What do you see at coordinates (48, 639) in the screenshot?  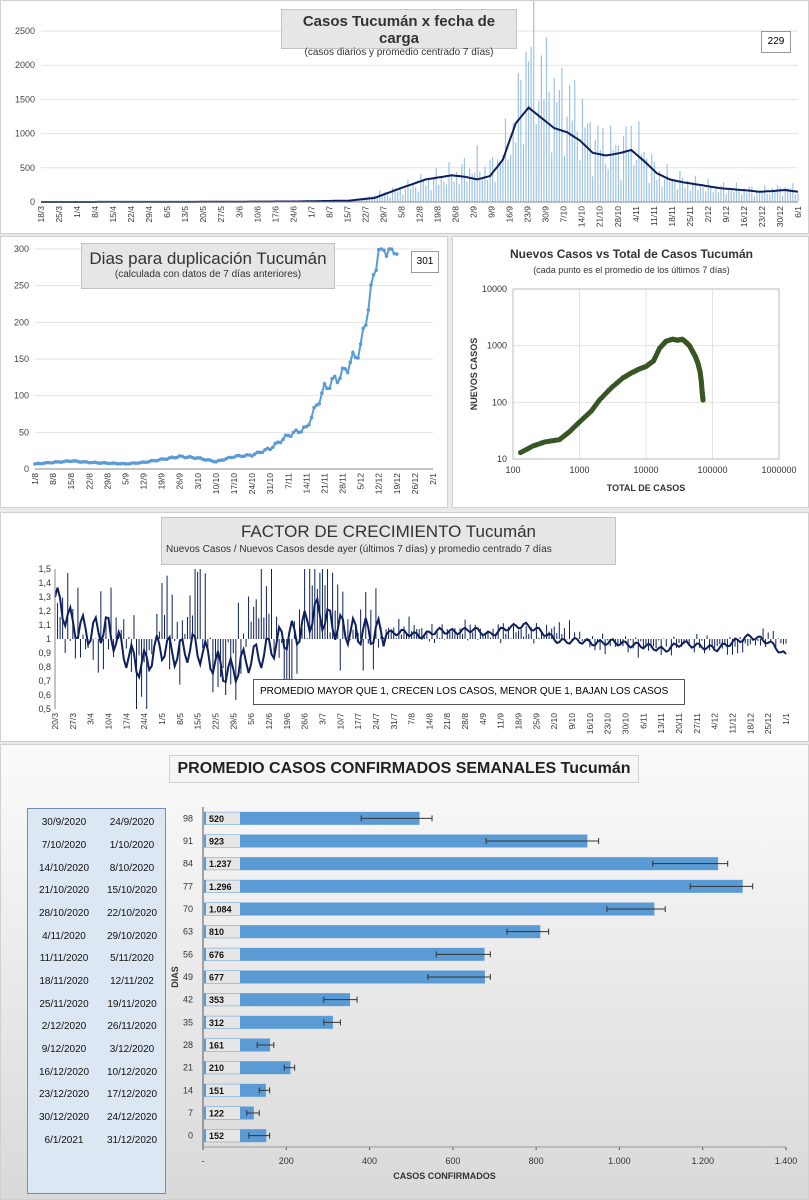 I see `y-tick-label: 1` at bounding box center [48, 639].